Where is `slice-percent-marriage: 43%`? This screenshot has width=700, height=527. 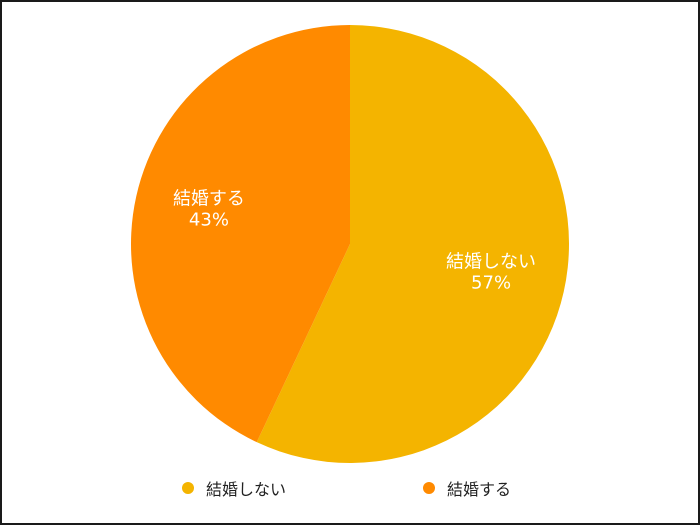 slice-percent-marriage: 43% is located at coordinates (209, 219).